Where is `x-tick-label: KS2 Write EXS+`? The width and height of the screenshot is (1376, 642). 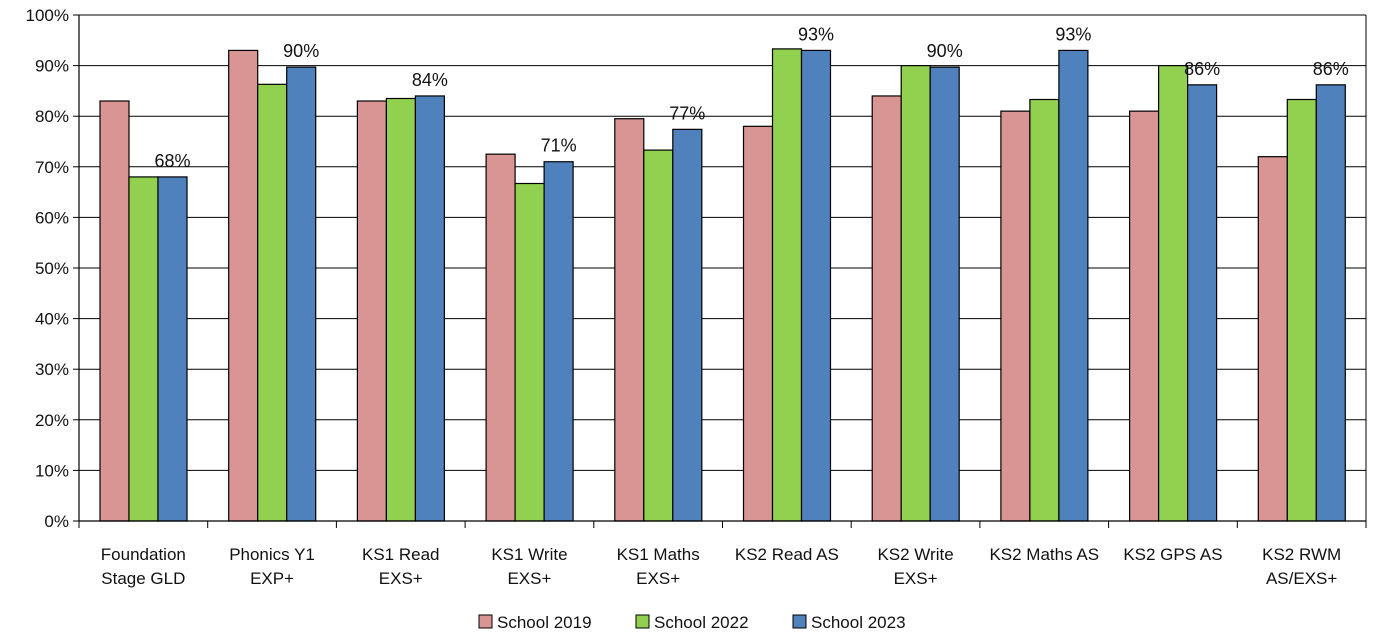 x-tick-label: KS2 Write EXS+ is located at coordinates (915, 566).